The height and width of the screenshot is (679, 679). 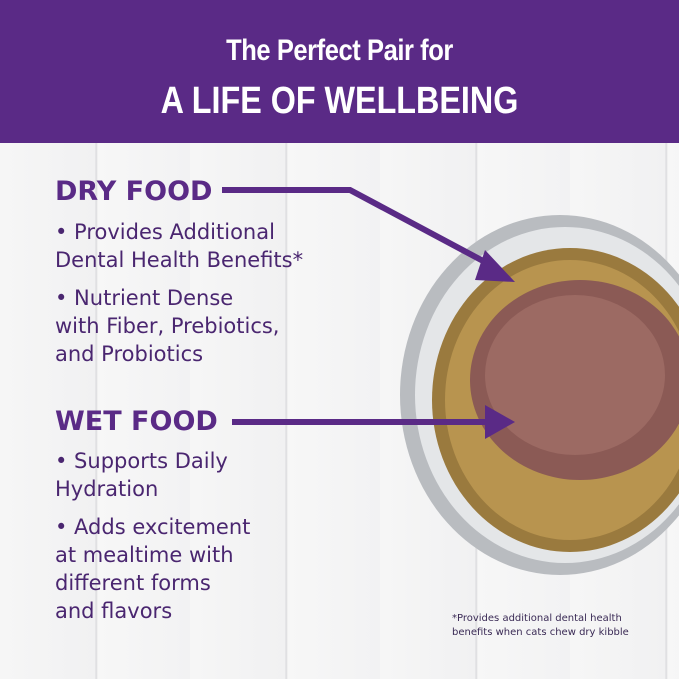 I want to click on dry-food-heading: DRY FOOD, so click(x=134, y=191).